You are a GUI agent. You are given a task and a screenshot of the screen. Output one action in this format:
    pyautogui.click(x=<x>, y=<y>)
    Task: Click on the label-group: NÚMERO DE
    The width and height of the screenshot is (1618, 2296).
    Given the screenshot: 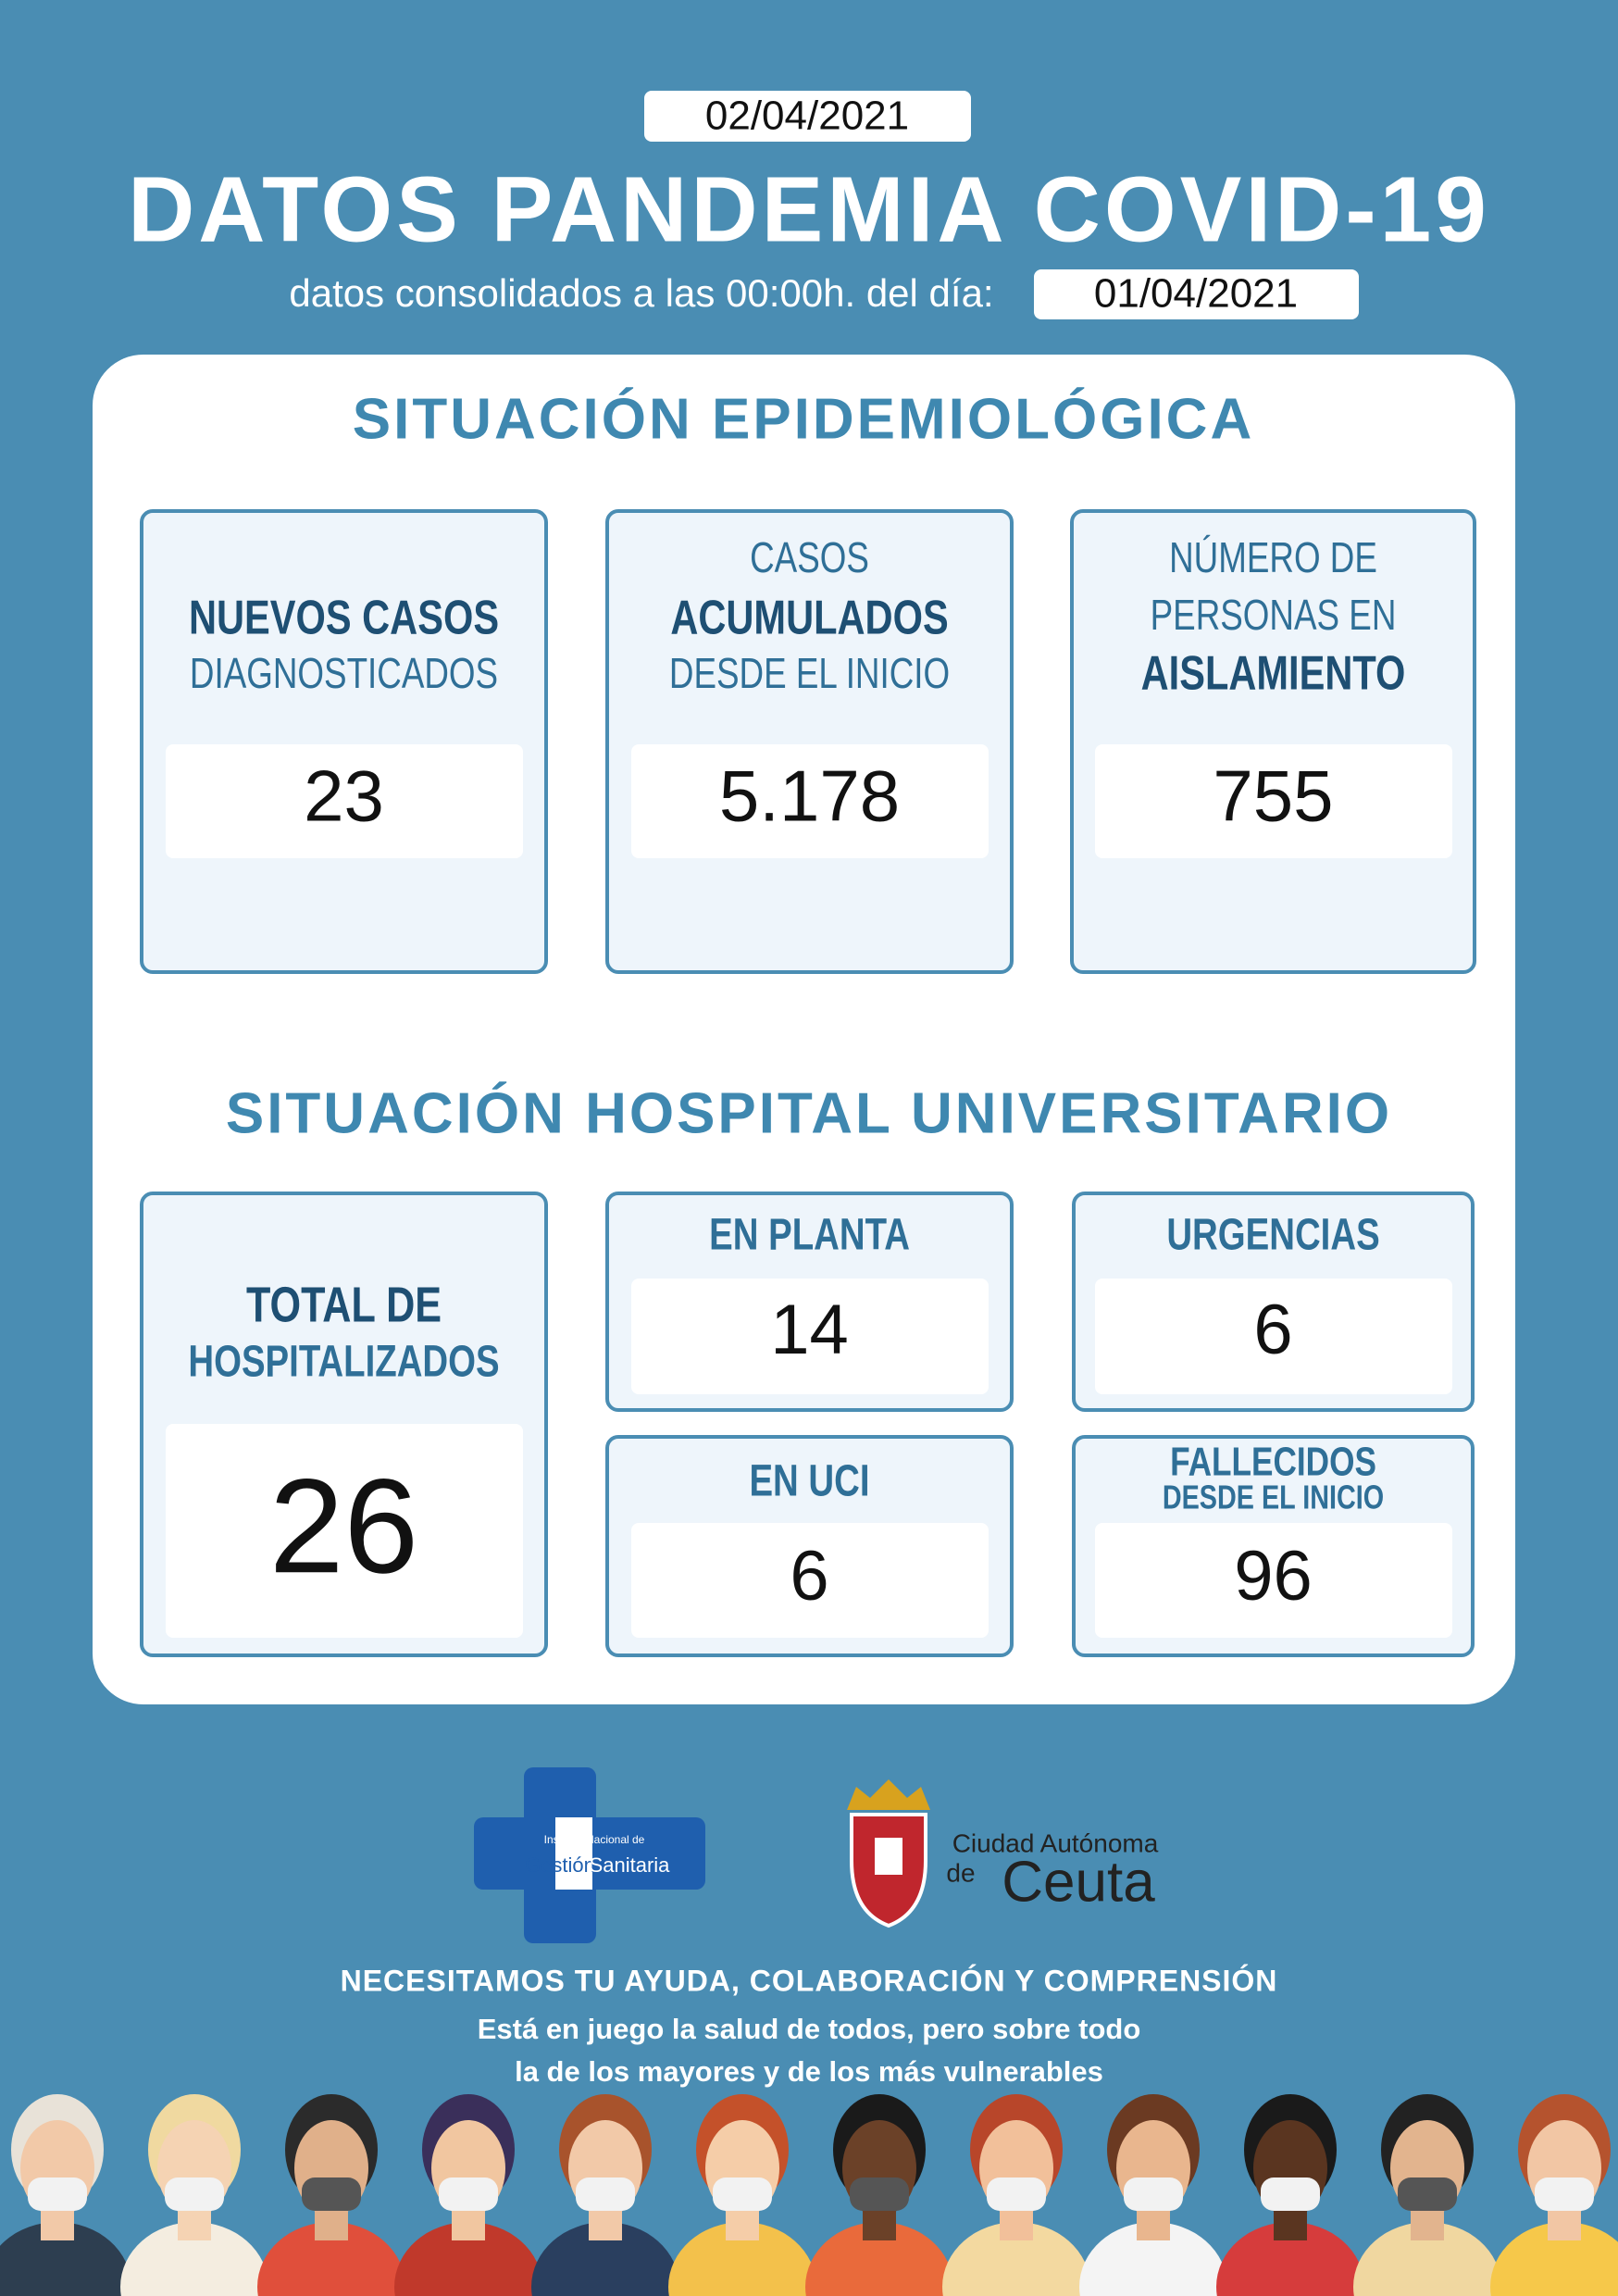 What is the action you would take?
    pyautogui.click(x=1273, y=557)
    